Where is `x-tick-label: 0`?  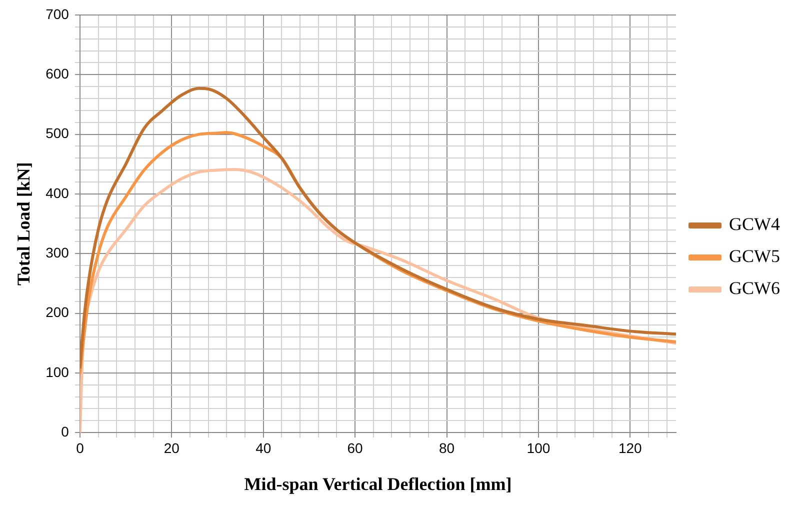 x-tick-label: 0 is located at coordinates (80, 448).